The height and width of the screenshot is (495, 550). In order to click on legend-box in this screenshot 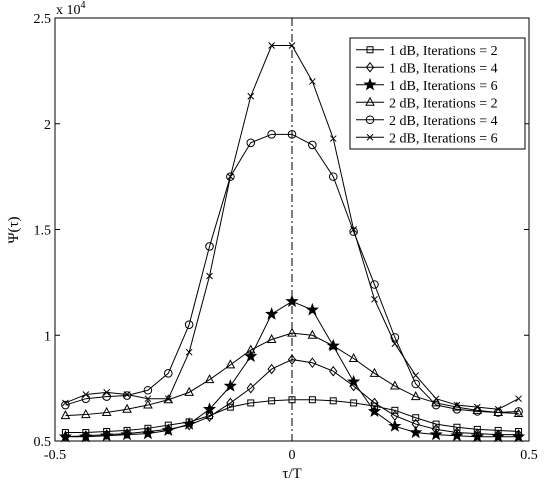, I will do `click(437, 93)`.